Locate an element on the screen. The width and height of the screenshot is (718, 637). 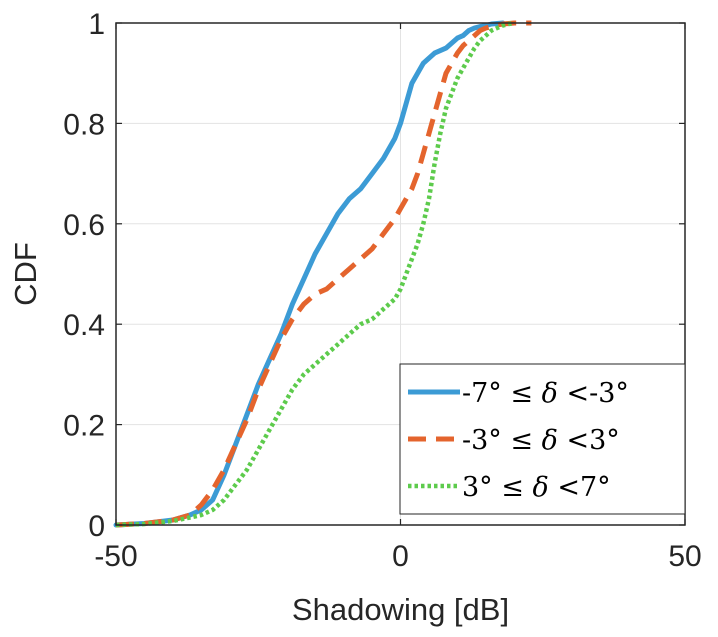
legend-label-2-sym: δ is located at coordinates (550, 440).